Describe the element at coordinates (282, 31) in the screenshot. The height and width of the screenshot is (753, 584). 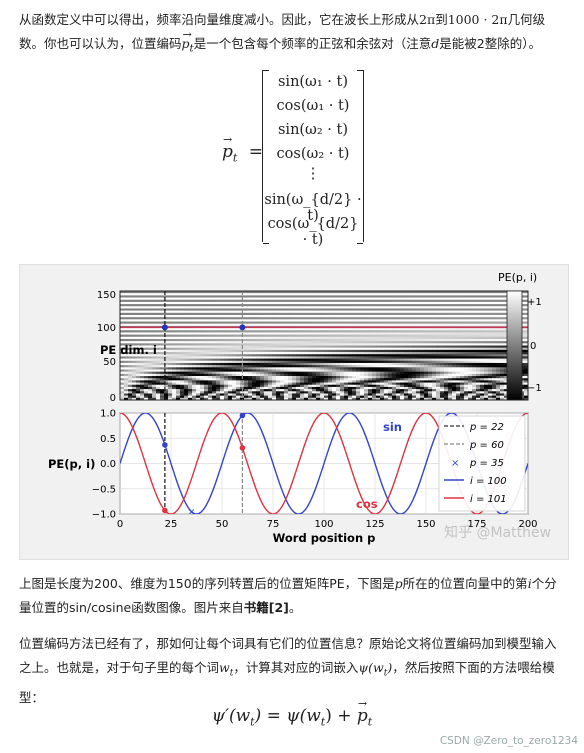
I see `text: 几何级数。你也可以认为，位置编码` at that location.